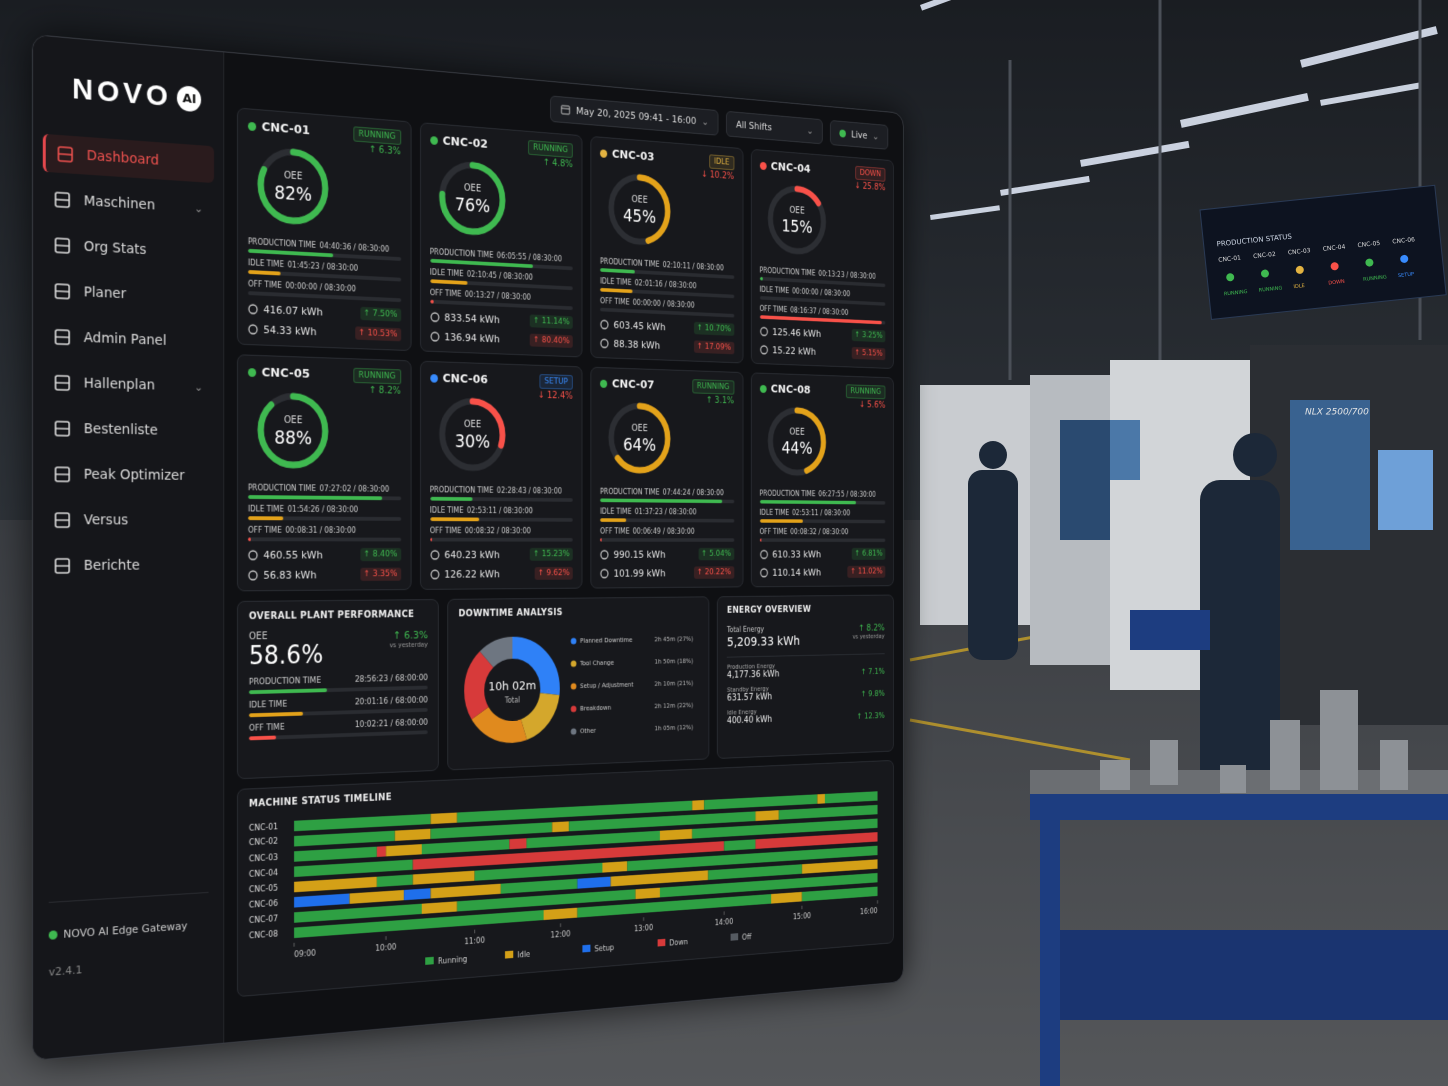 The width and height of the screenshot is (1448, 1086). I want to click on nav-item: Peak Optimizer, so click(128, 475).